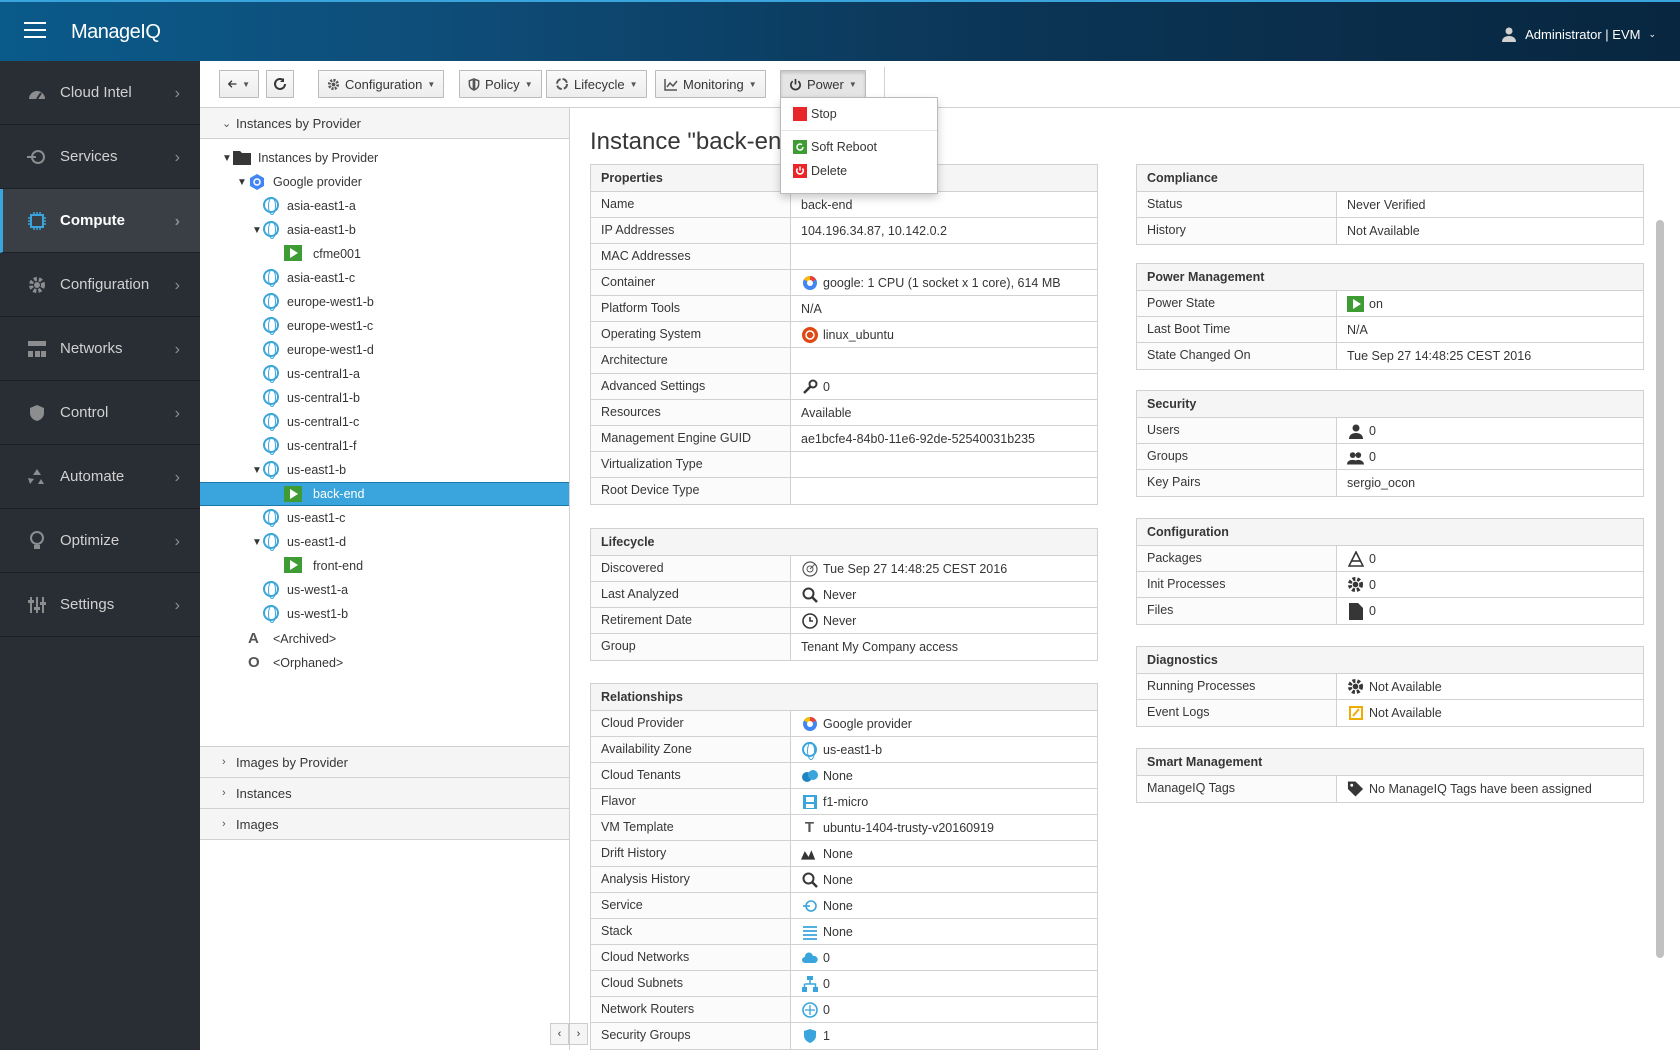  What do you see at coordinates (299, 123) in the screenshot?
I see `accordion-title: Instances by Provider` at bounding box center [299, 123].